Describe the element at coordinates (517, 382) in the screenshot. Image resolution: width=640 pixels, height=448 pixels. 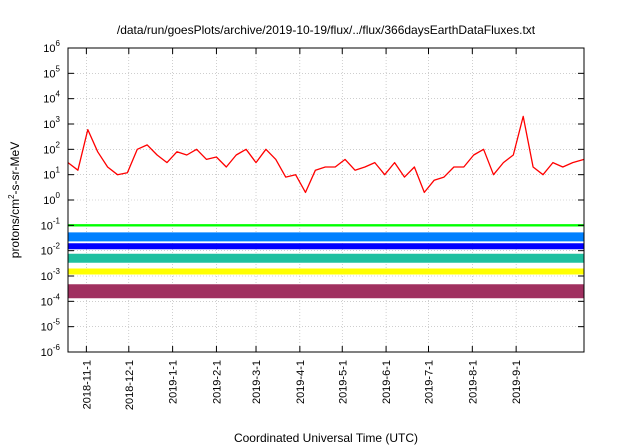
I see `x-tick-label: 2019-9-1` at that location.